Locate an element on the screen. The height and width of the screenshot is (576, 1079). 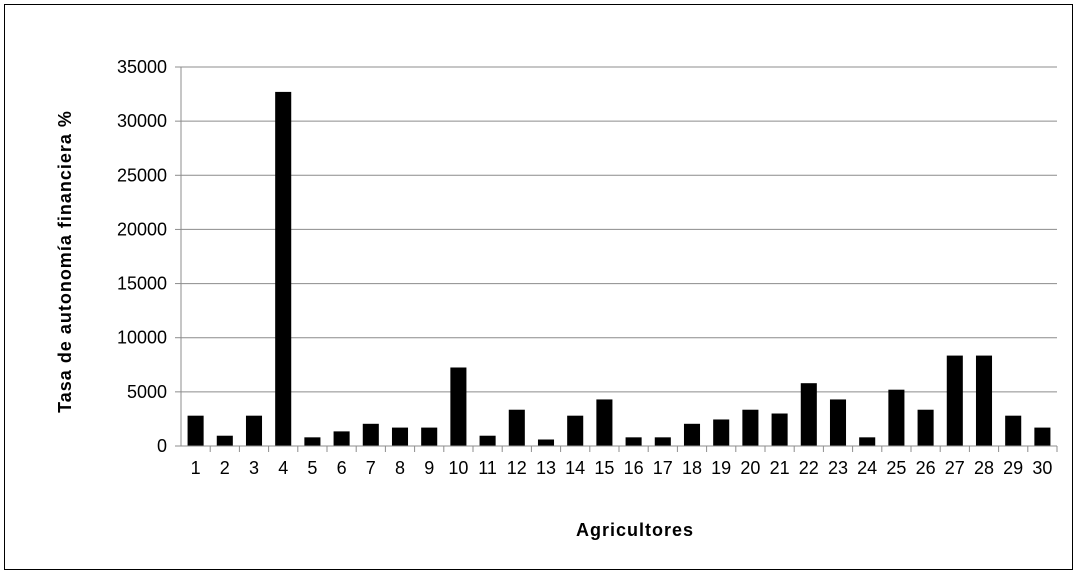
x-tick-label: 21 is located at coordinates (780, 468).